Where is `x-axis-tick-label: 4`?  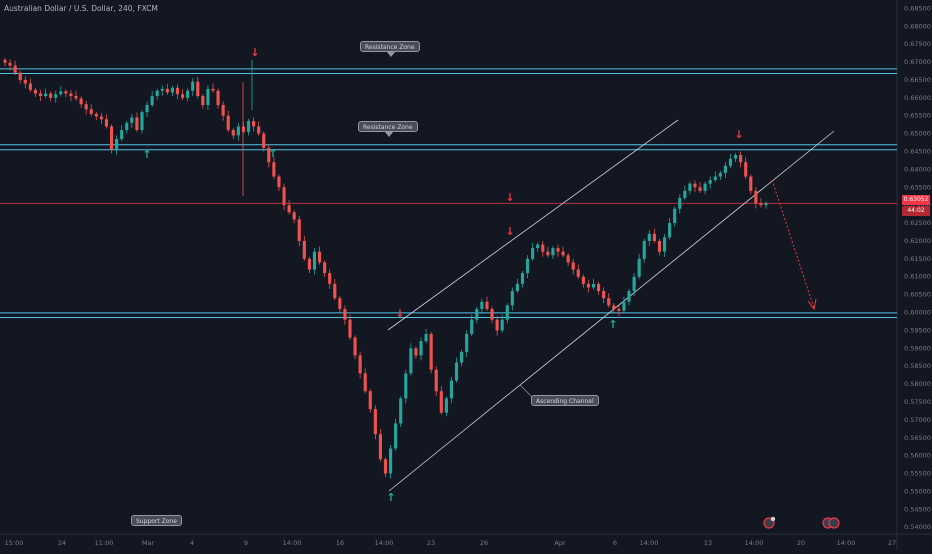
x-axis-tick-label: 4 is located at coordinates (192, 543).